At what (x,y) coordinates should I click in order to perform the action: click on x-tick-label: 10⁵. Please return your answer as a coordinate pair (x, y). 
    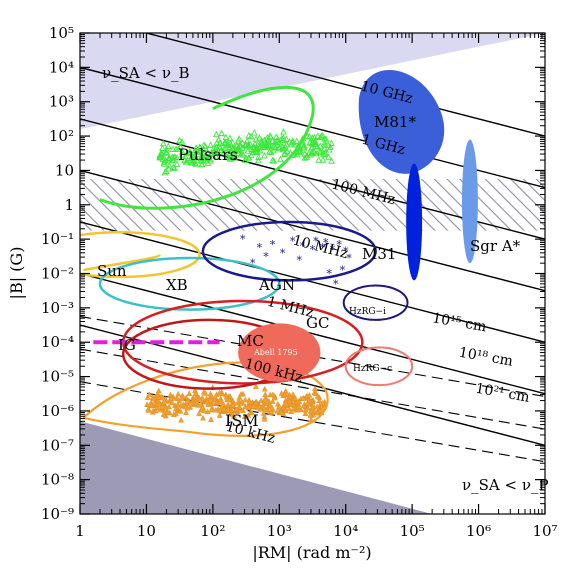
    Looking at the image, I should click on (412, 531).